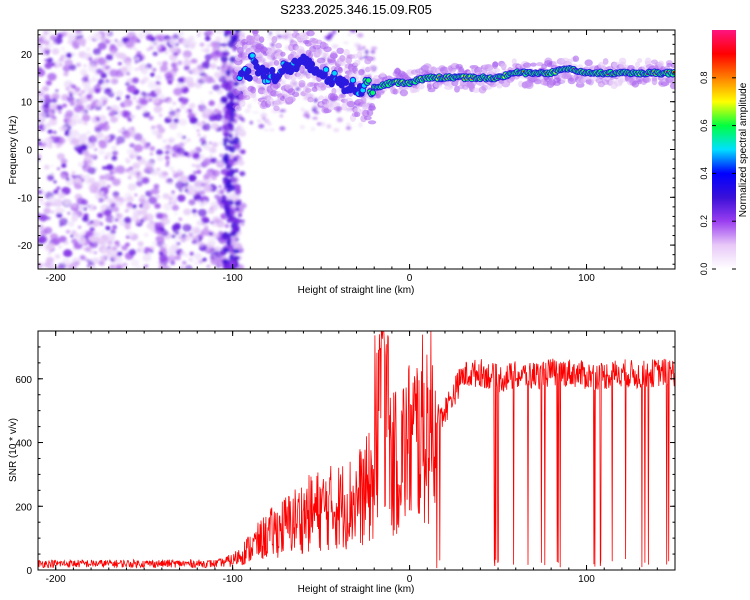 Image resolution: width=750 pixels, height=600 pixels. I want to click on colorbar-gradient, so click(724, 149).